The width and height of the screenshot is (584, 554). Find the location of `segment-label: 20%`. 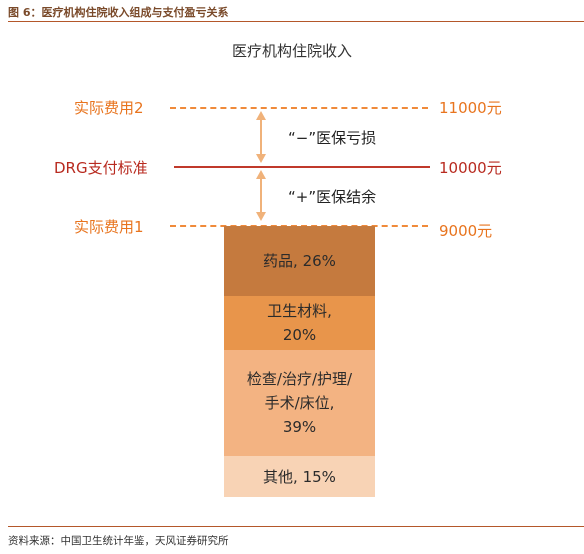

segment-label: 20% is located at coordinates (299, 335).